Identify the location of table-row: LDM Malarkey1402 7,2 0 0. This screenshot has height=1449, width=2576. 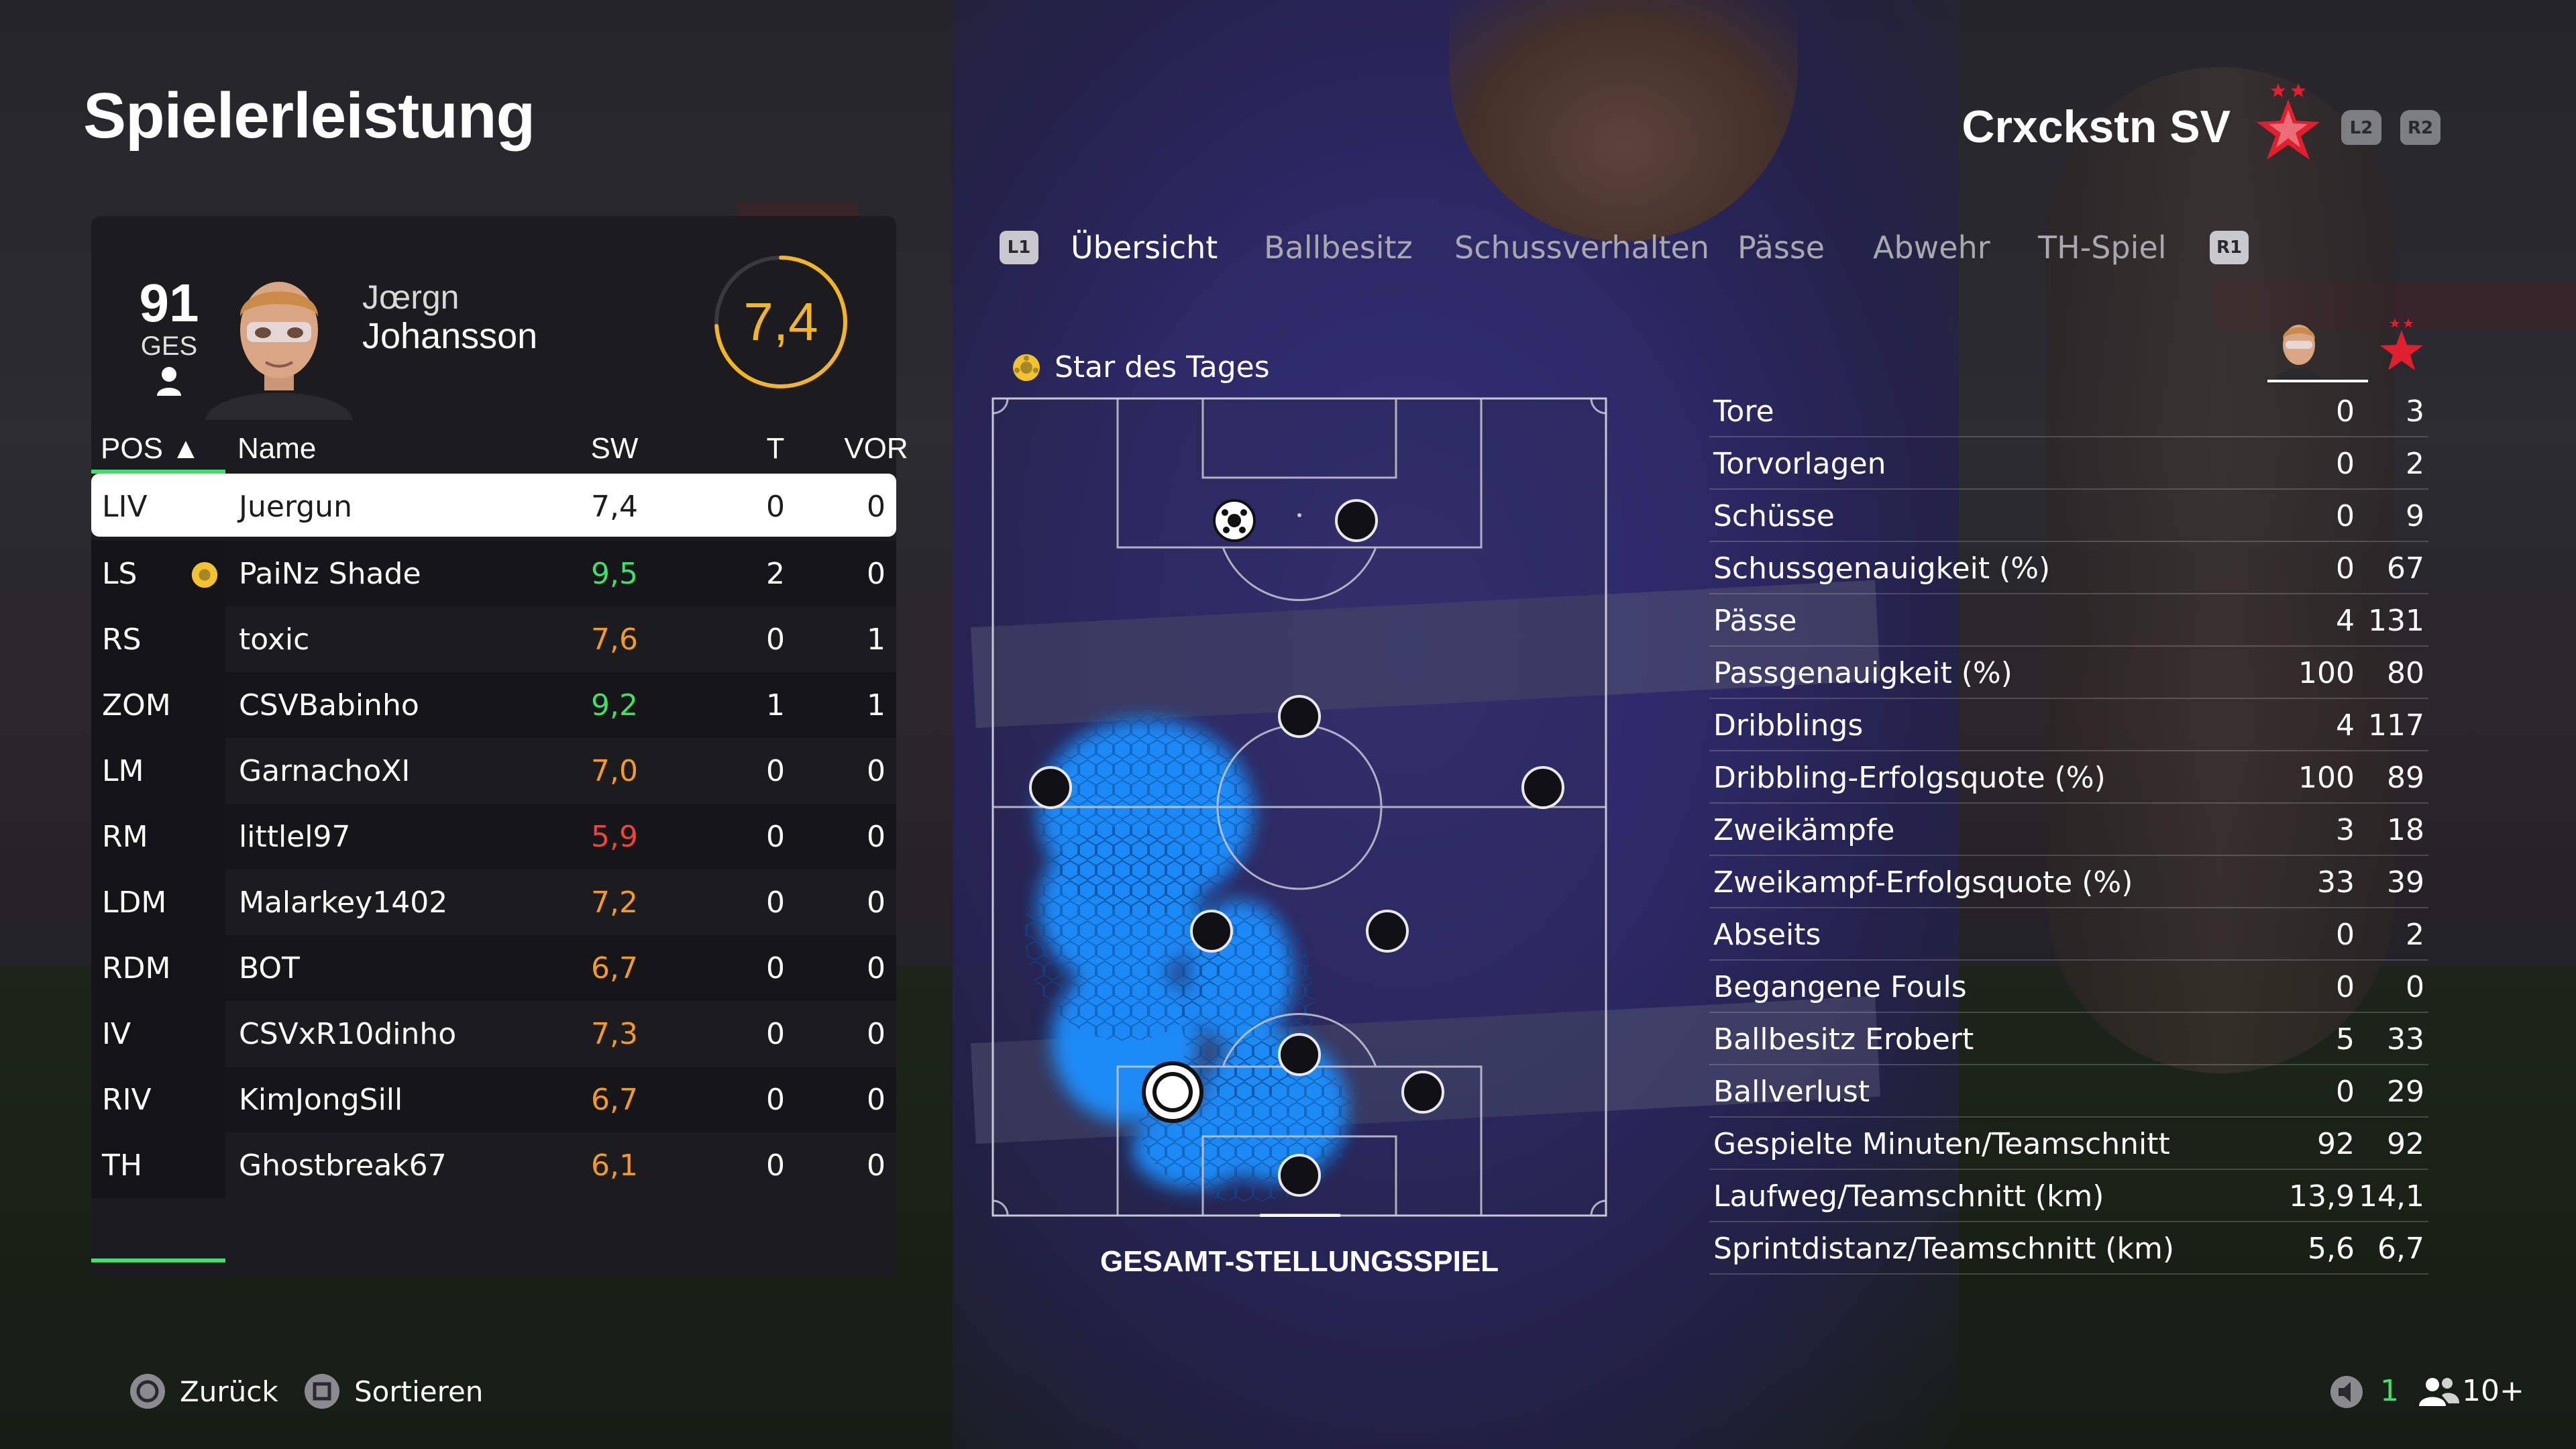
(493, 902).